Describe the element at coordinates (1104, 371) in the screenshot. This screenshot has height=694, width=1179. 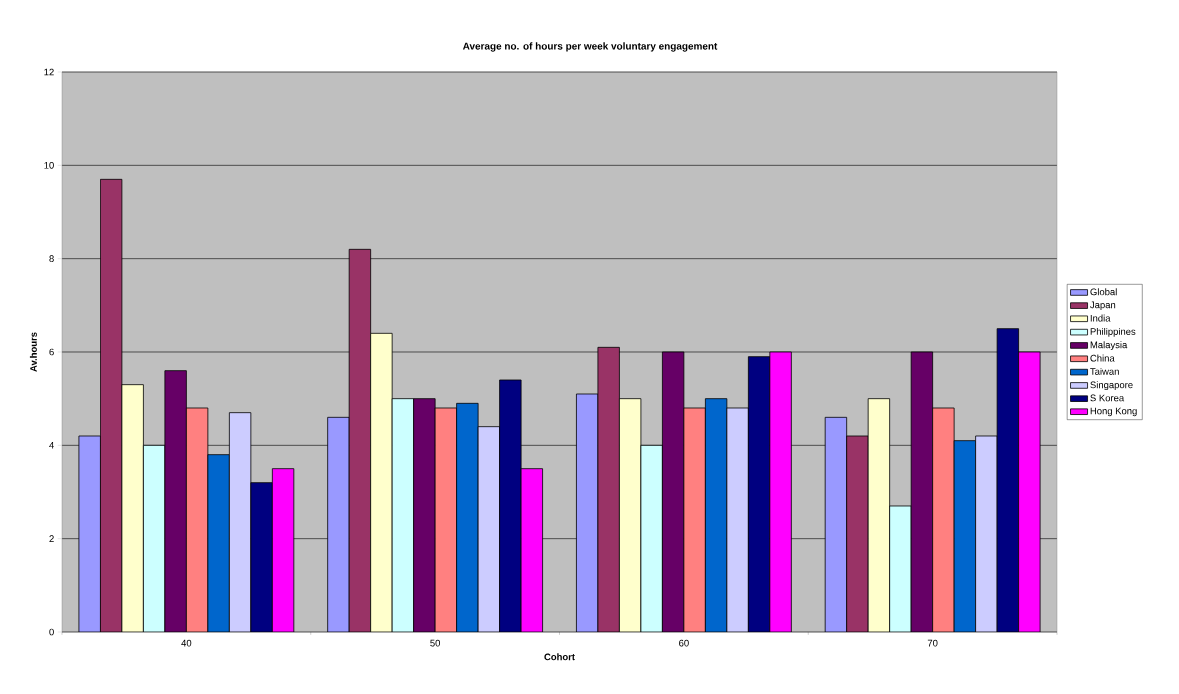
I see `legend-label: Taiwan` at that location.